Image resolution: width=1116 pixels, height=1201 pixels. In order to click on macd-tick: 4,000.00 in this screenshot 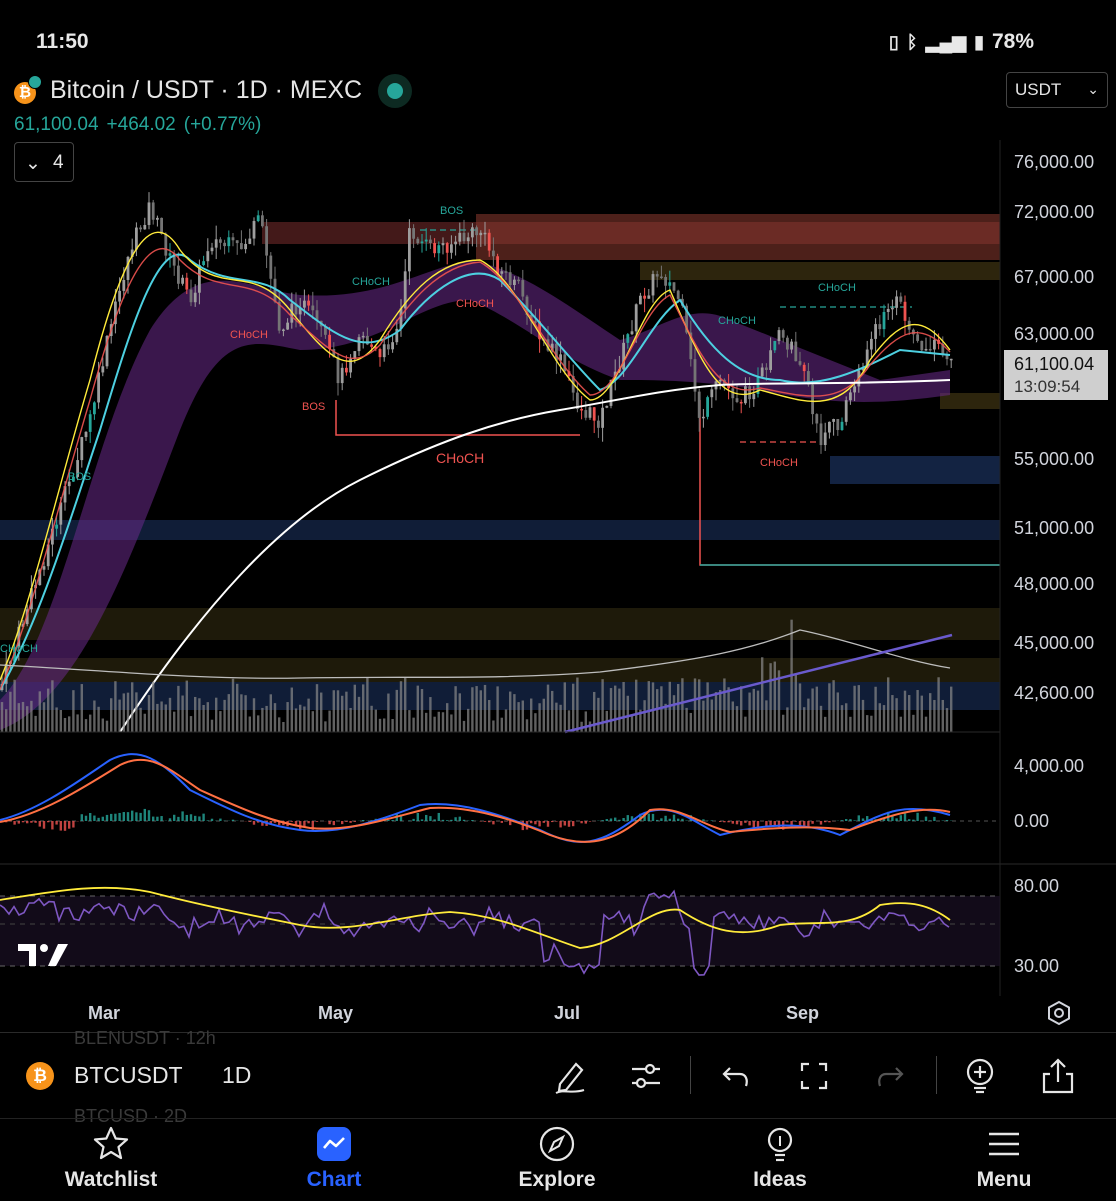, I will do `click(1049, 766)`.